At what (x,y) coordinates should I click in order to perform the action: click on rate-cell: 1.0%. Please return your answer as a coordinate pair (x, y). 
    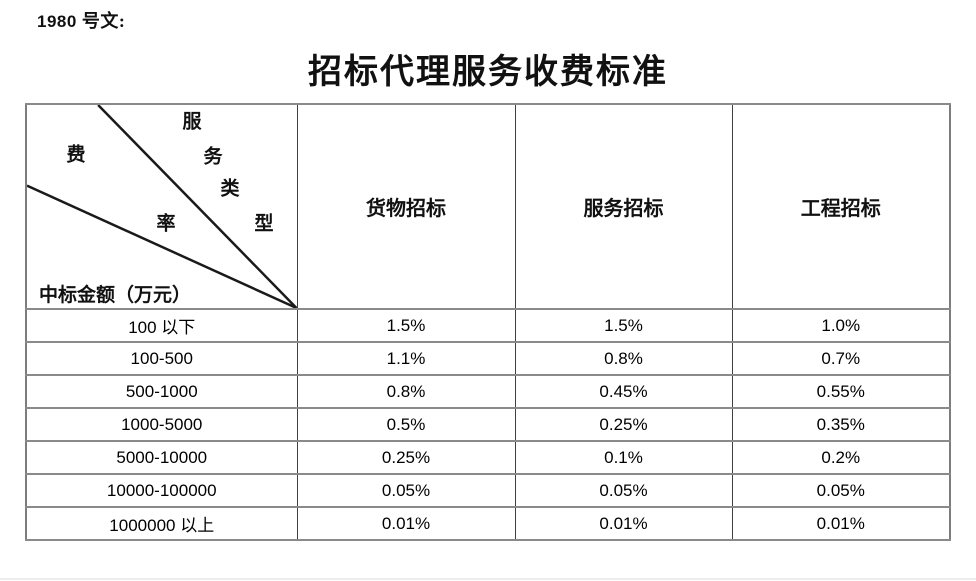
    Looking at the image, I should click on (841, 325).